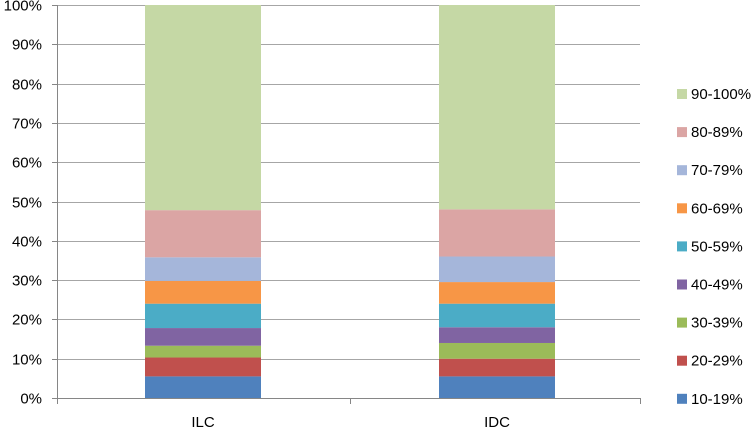 Image resolution: width=756 pixels, height=429 pixels. I want to click on y-tick-label: 70%, so click(27, 124).